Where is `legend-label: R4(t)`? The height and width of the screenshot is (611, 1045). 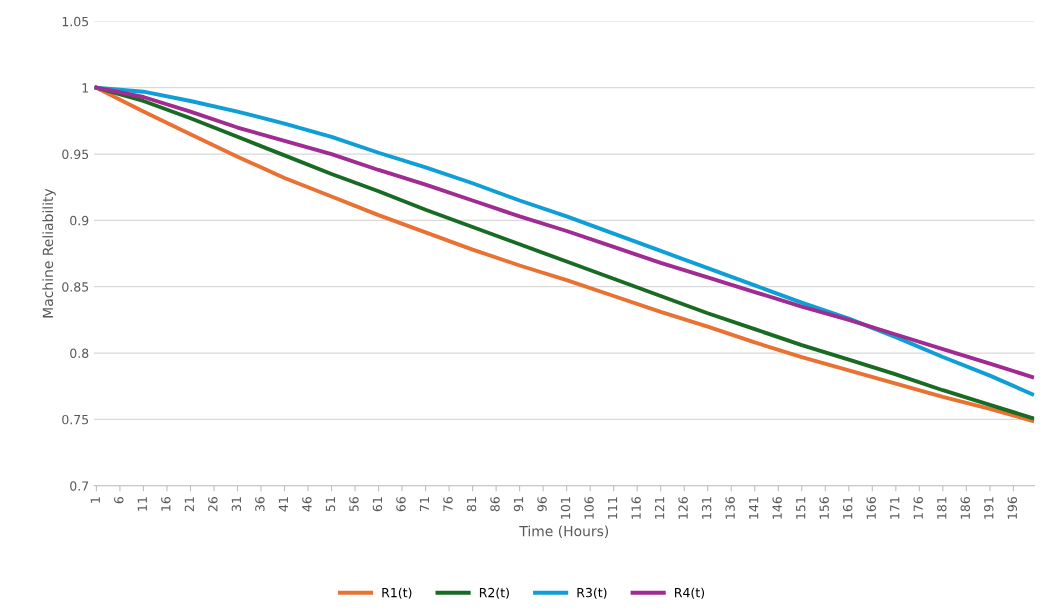
legend-label: R4(t) is located at coordinates (690, 593).